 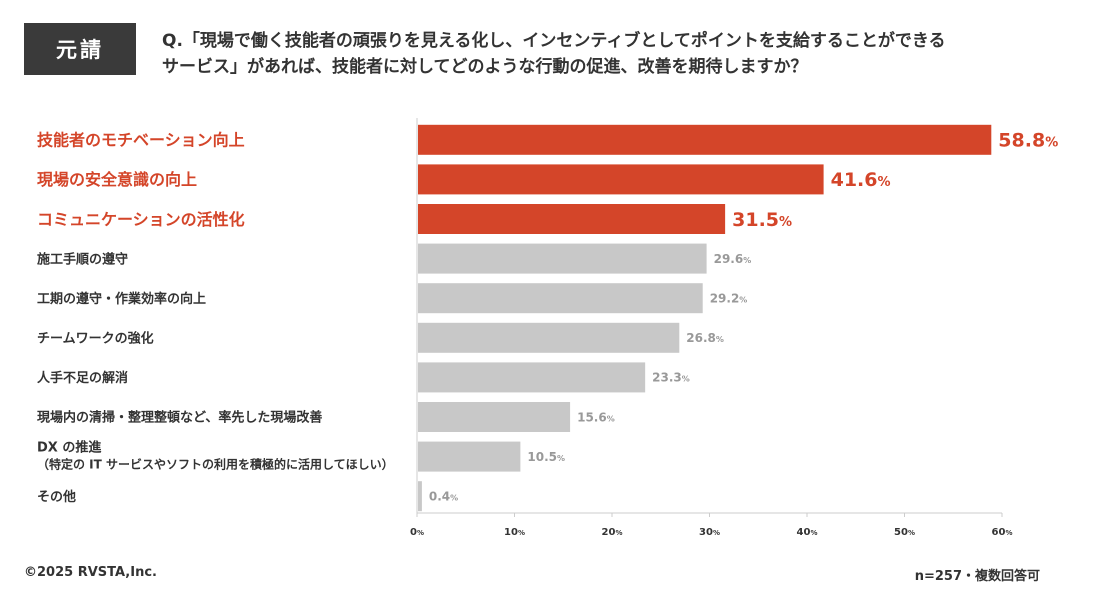 I want to click on x-tick-value: 10, so click(x=511, y=532).